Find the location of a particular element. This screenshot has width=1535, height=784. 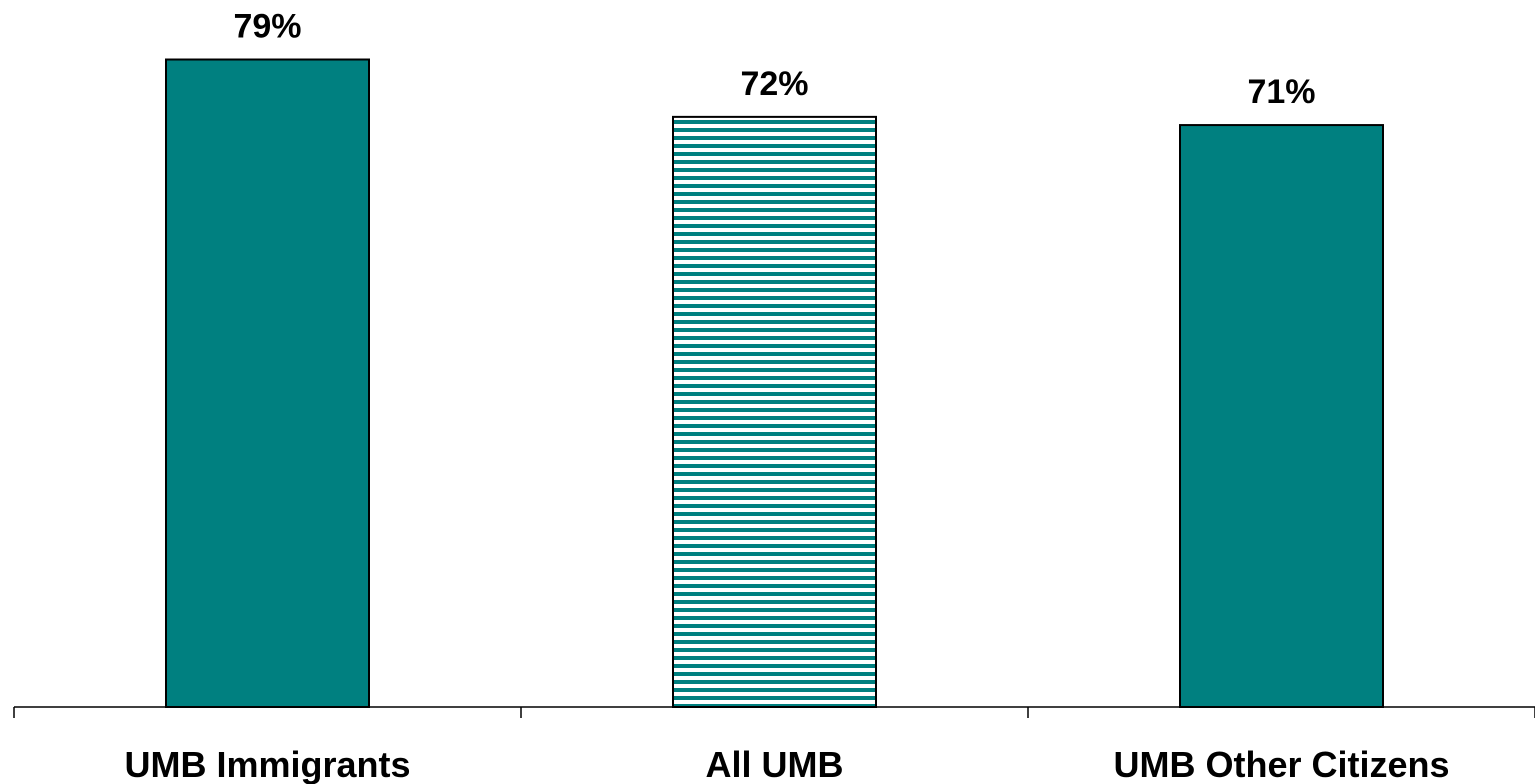

bar-umb-other-citizens is located at coordinates (1281, 416).